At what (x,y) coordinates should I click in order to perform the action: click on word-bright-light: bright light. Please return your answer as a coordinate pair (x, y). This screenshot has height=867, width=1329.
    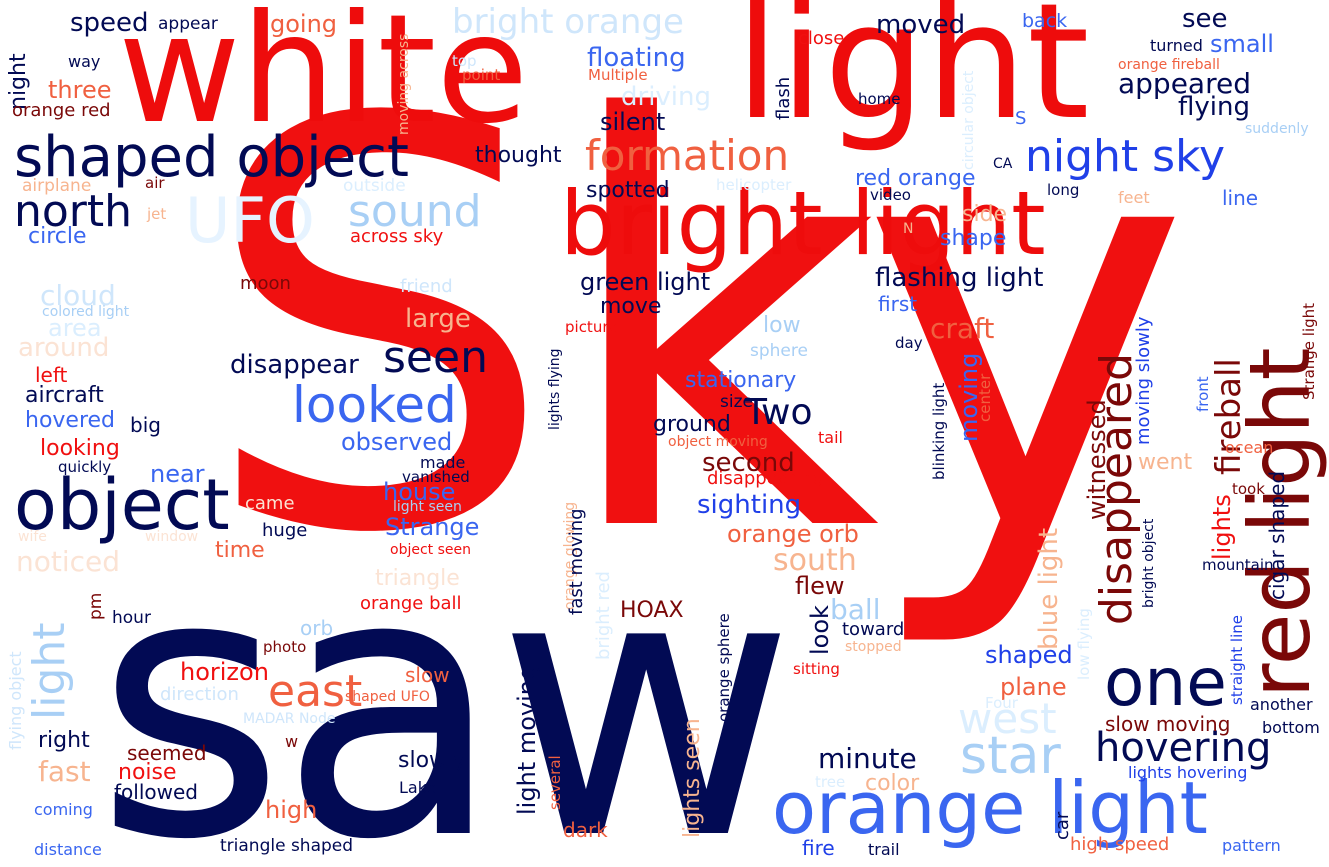
    Looking at the image, I should click on (803, 223).